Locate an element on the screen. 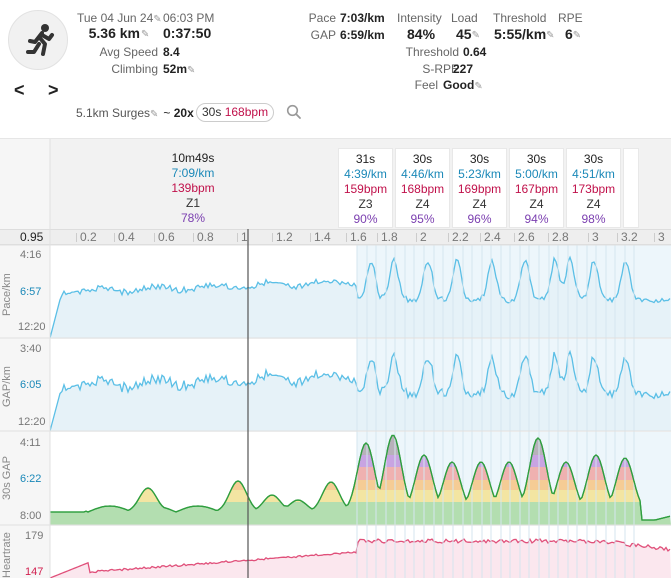  next-activity-button: > is located at coordinates (53, 90).